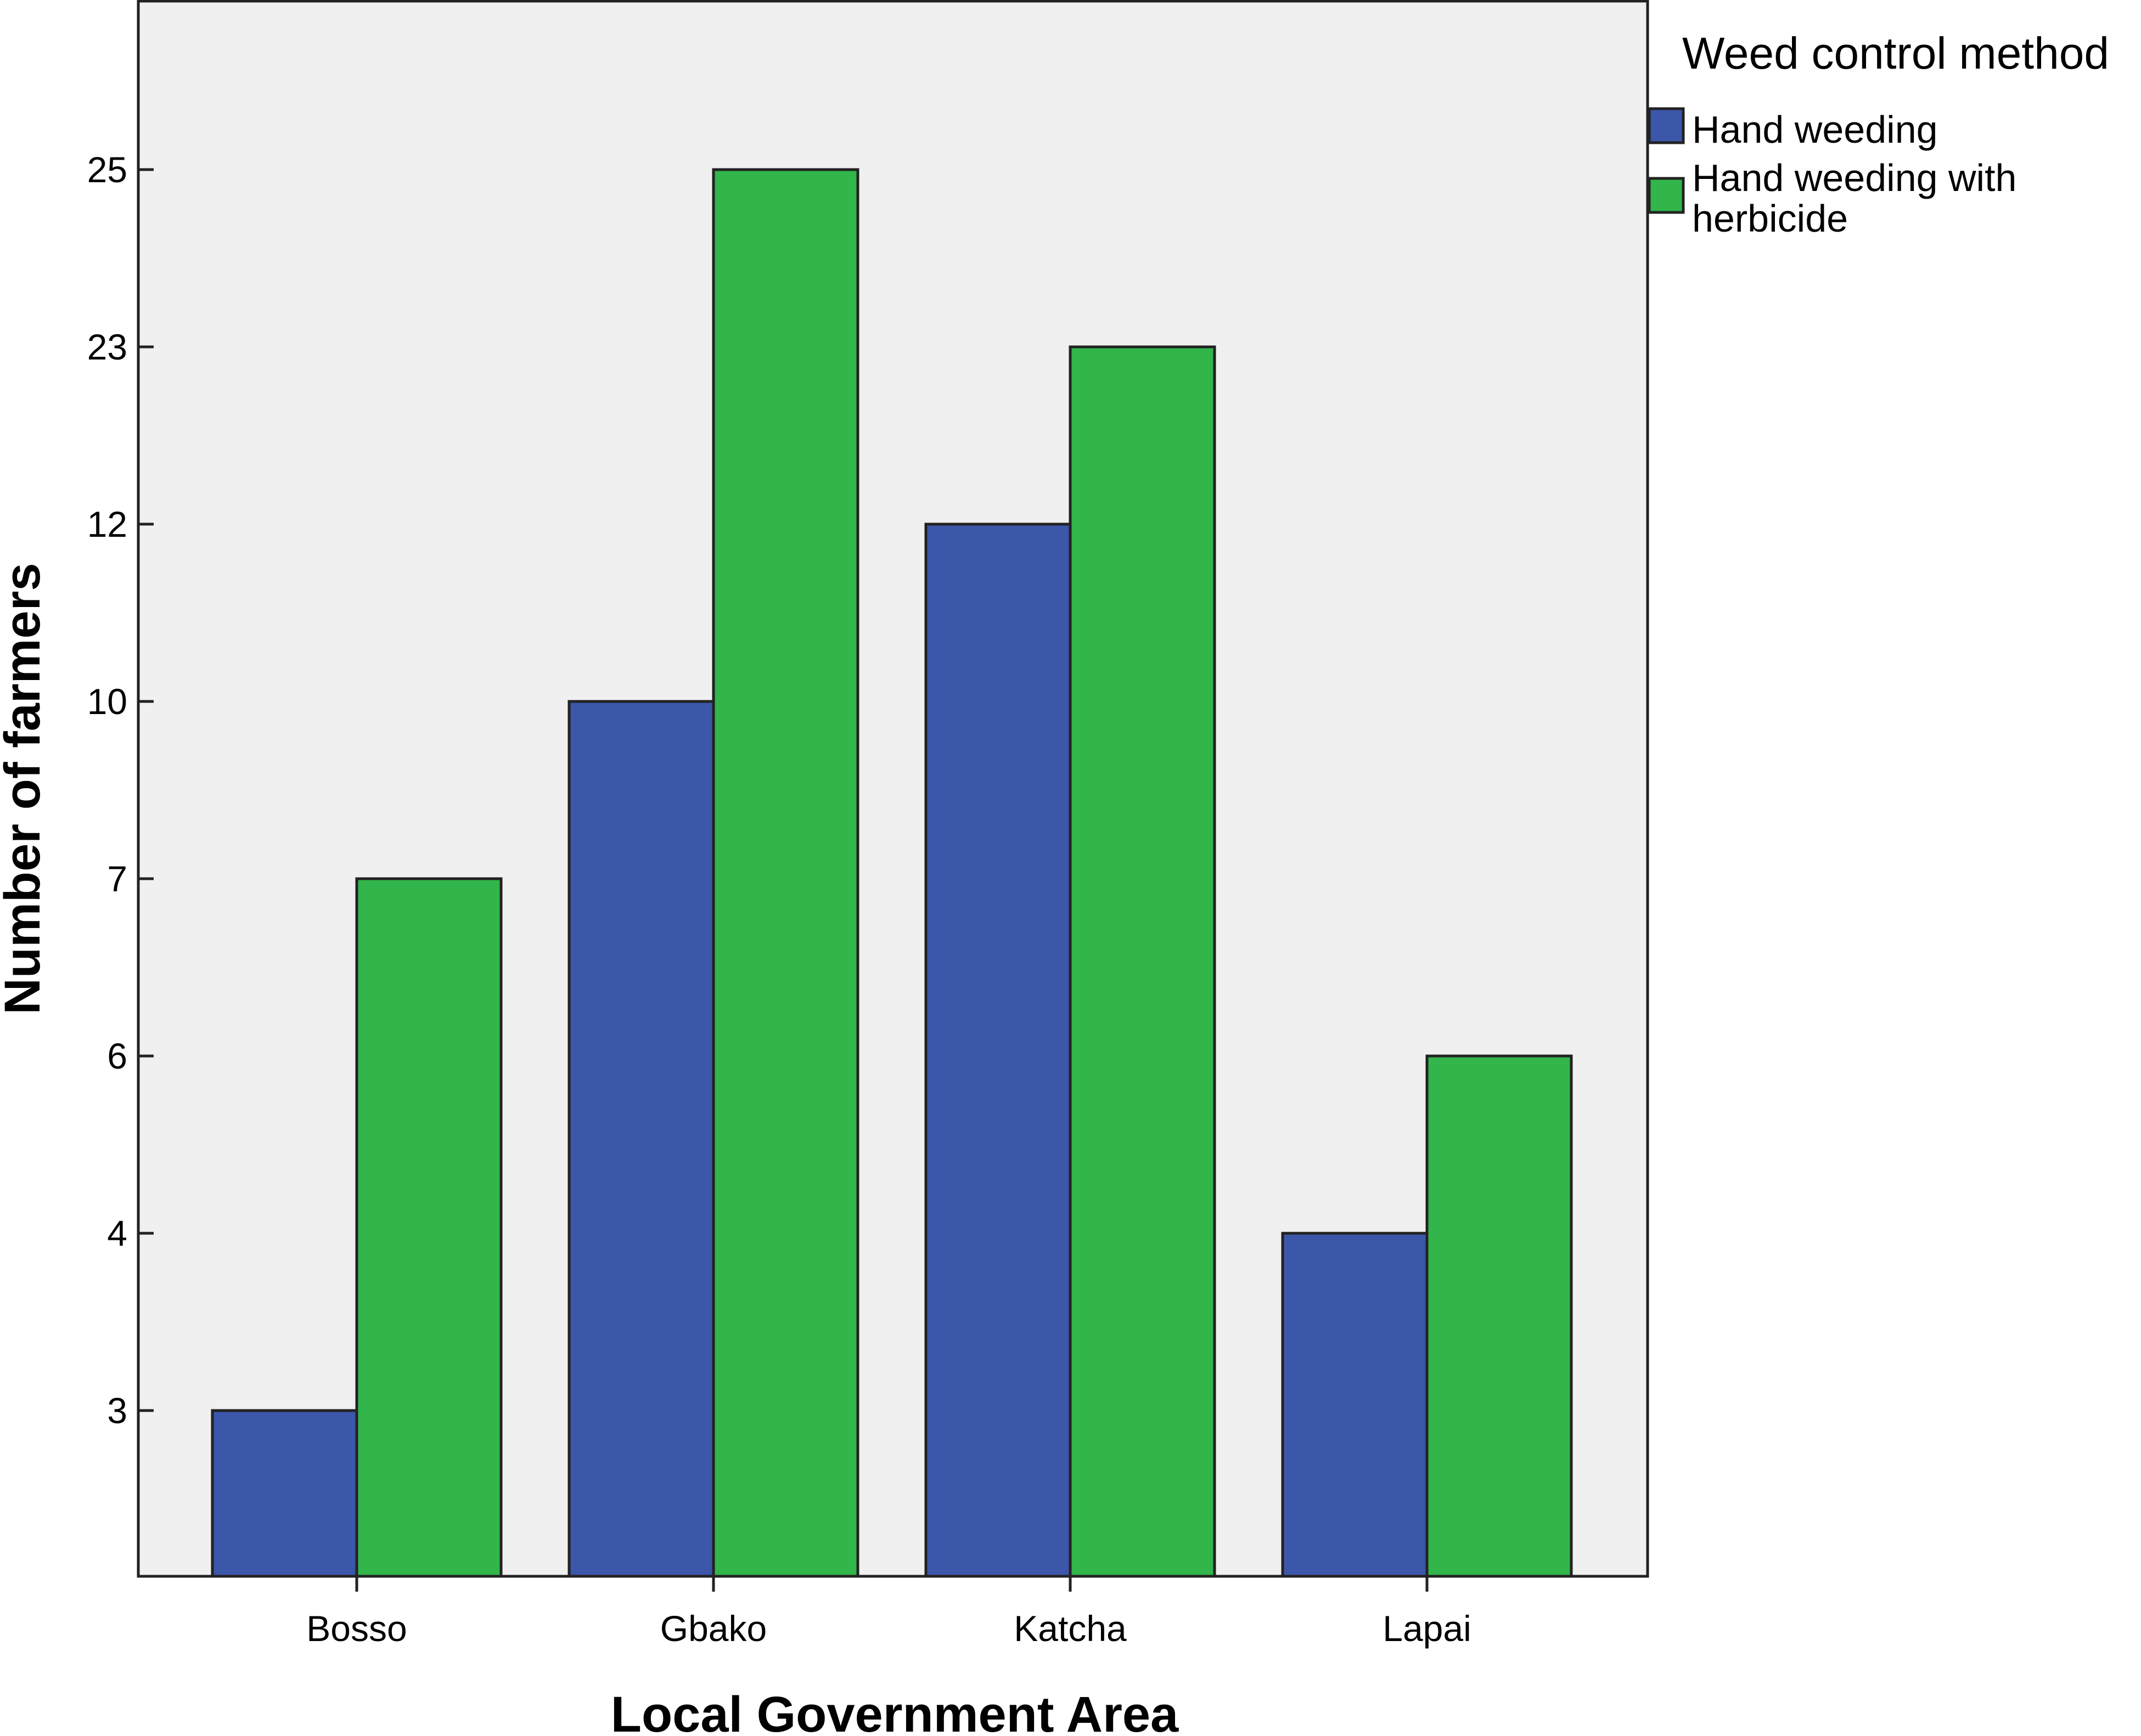 The height and width of the screenshot is (1736, 2141). I want to click on legend-swatch-hand-weeding, so click(1667, 125).